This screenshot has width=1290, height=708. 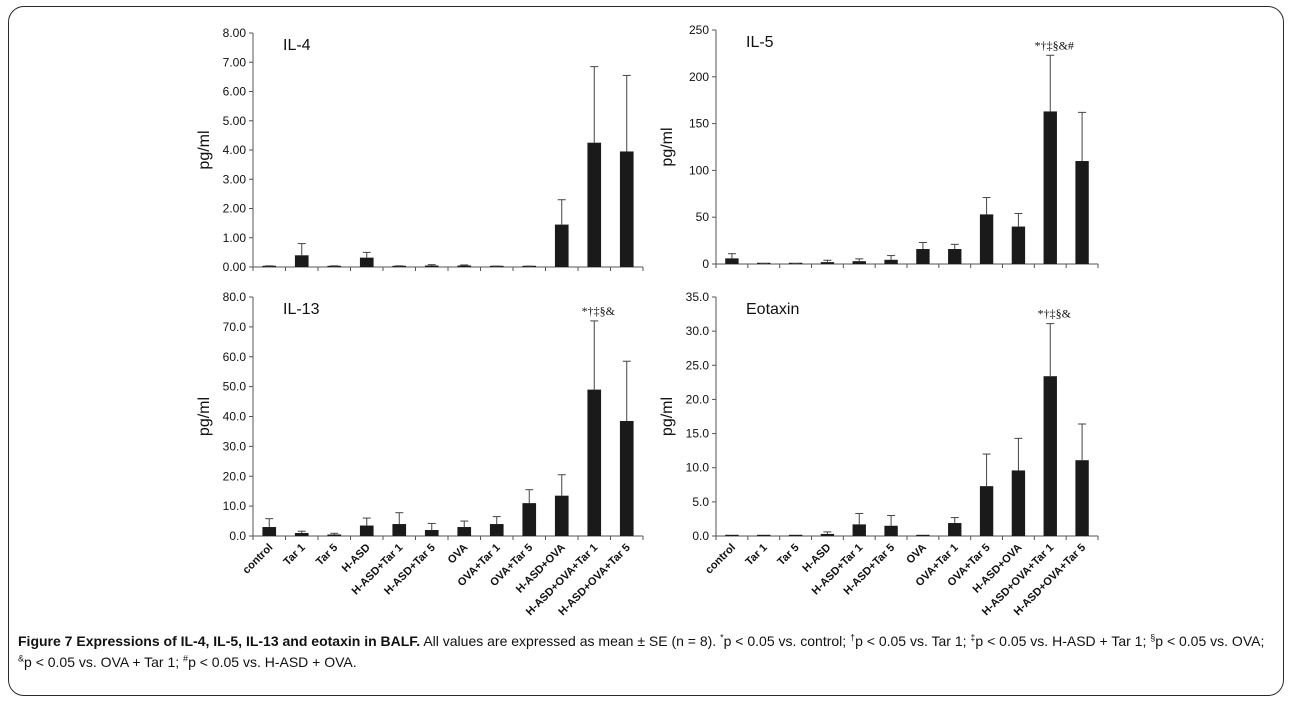 I want to click on y-tick-label: 60.0, so click(x=235, y=357).